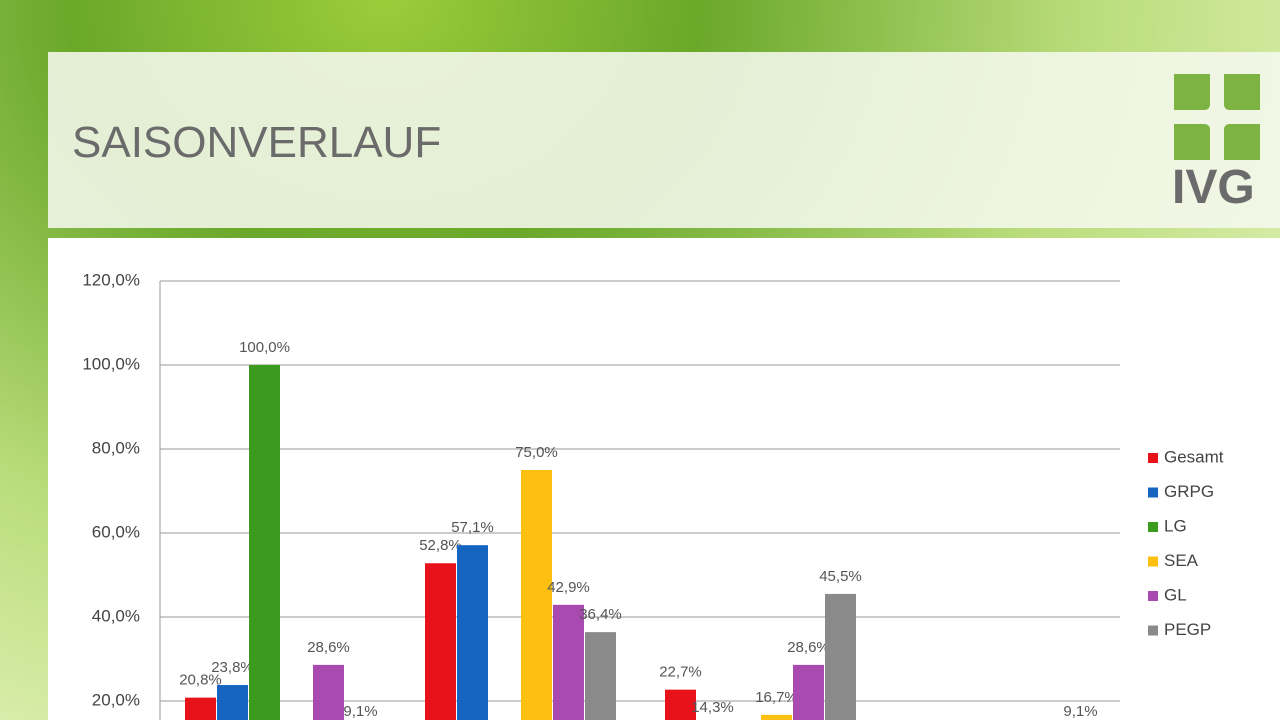  What do you see at coordinates (712, 707) in the screenshot?
I see `value-label: 14,3%` at bounding box center [712, 707].